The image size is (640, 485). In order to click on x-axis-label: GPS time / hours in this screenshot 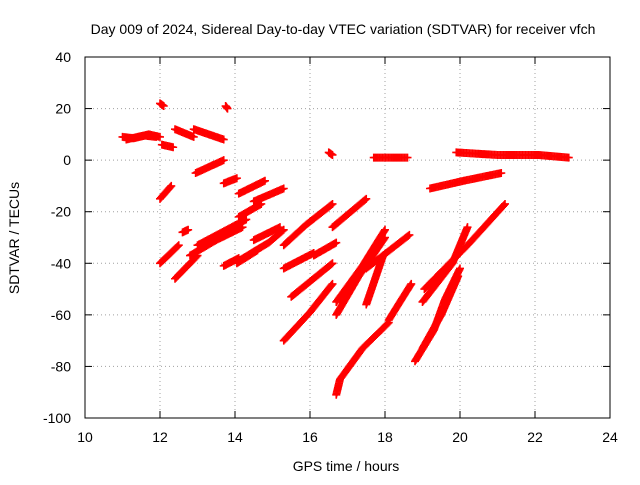, I will do `click(346, 466)`.